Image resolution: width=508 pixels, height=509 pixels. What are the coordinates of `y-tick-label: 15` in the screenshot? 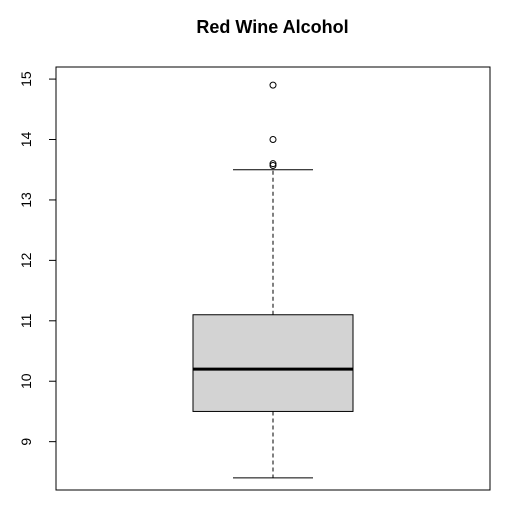 It's located at (26, 79).